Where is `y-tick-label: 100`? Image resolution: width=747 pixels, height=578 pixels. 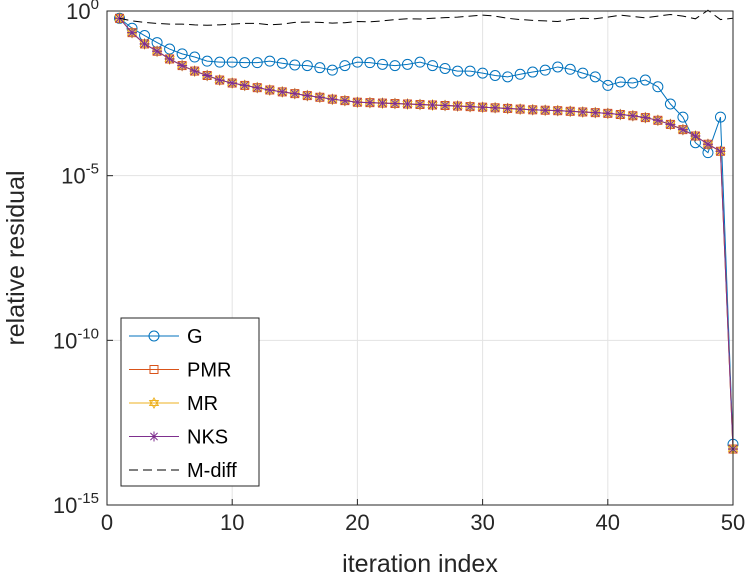 y-tick-label: 100 is located at coordinates (82, 12).